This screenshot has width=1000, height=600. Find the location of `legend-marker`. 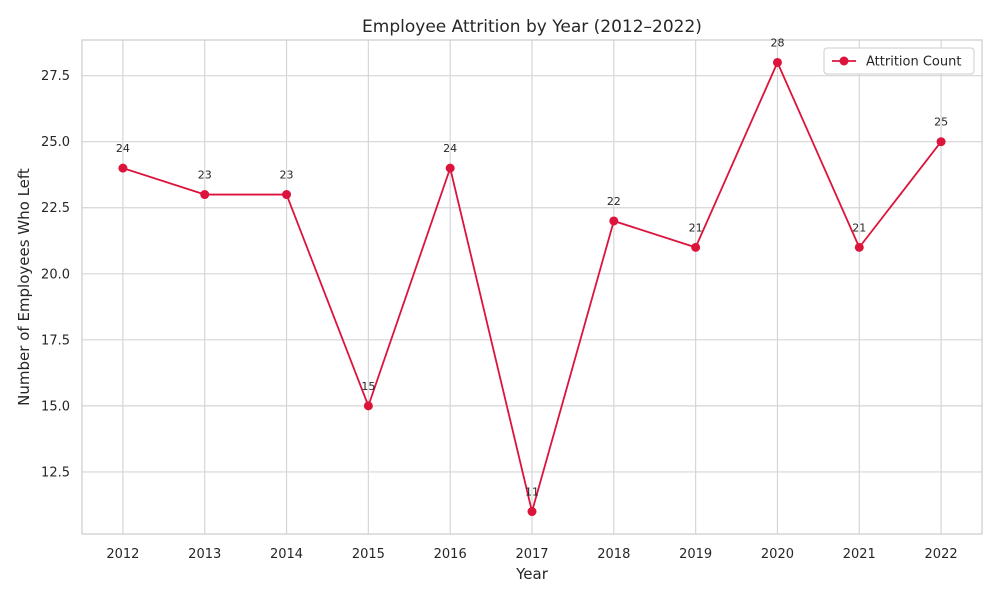

legend-marker is located at coordinates (844, 61).